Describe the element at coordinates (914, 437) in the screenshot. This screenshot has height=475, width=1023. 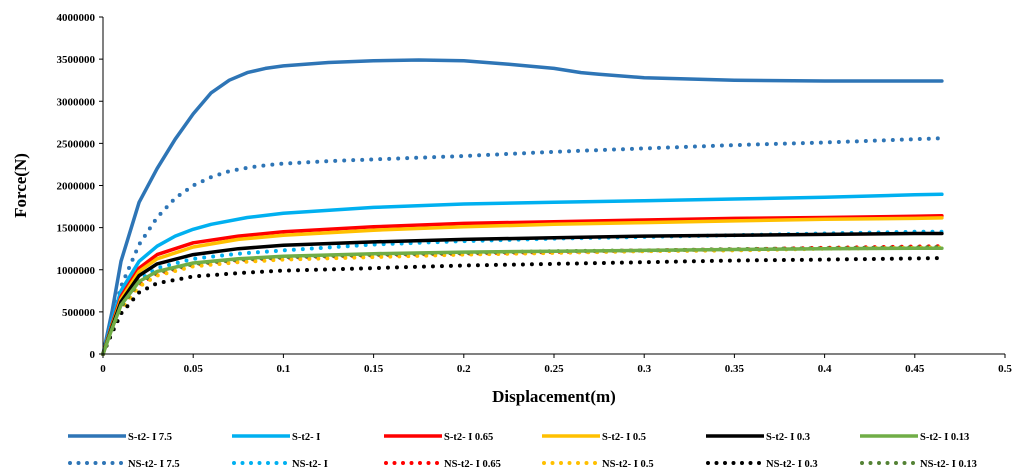
I see `legend-item-6: S-t2- I 0.13` at that location.